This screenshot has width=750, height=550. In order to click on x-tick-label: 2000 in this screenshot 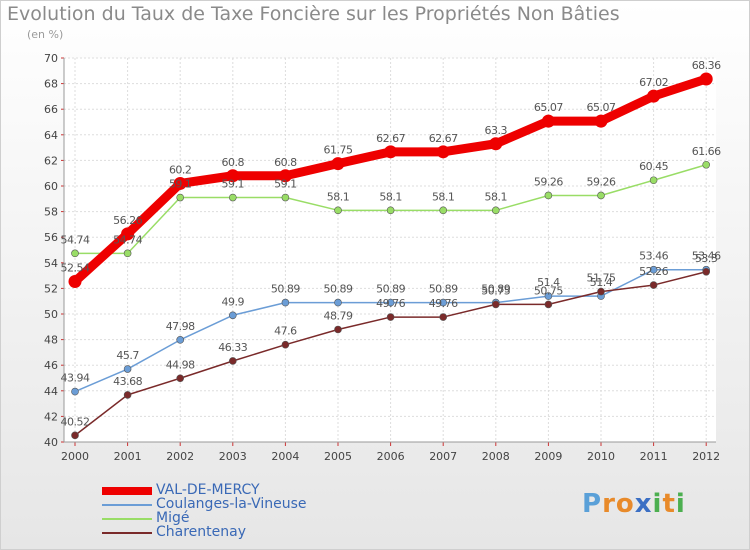, I will do `click(75, 456)`.